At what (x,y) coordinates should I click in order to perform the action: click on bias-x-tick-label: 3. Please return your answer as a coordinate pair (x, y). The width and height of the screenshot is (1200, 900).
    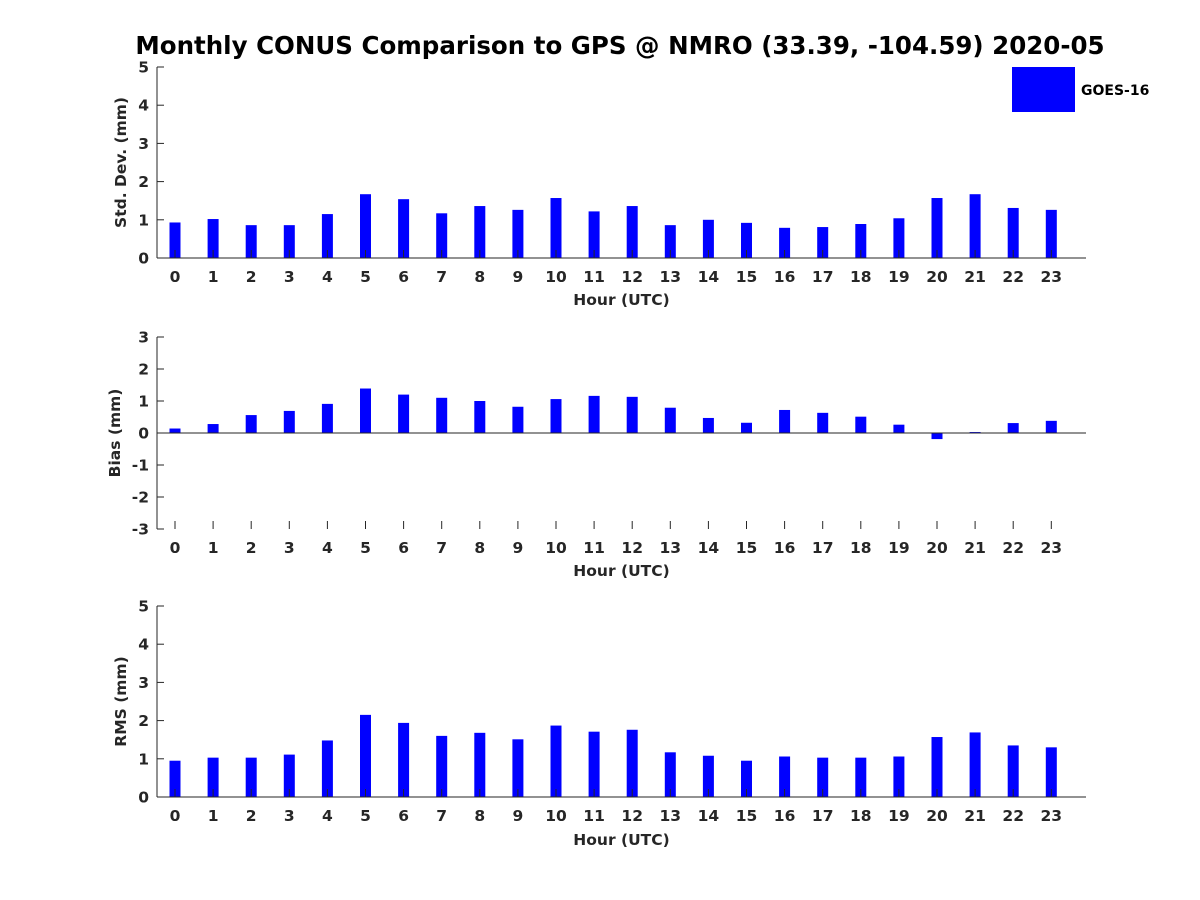
    Looking at the image, I should click on (289, 548).